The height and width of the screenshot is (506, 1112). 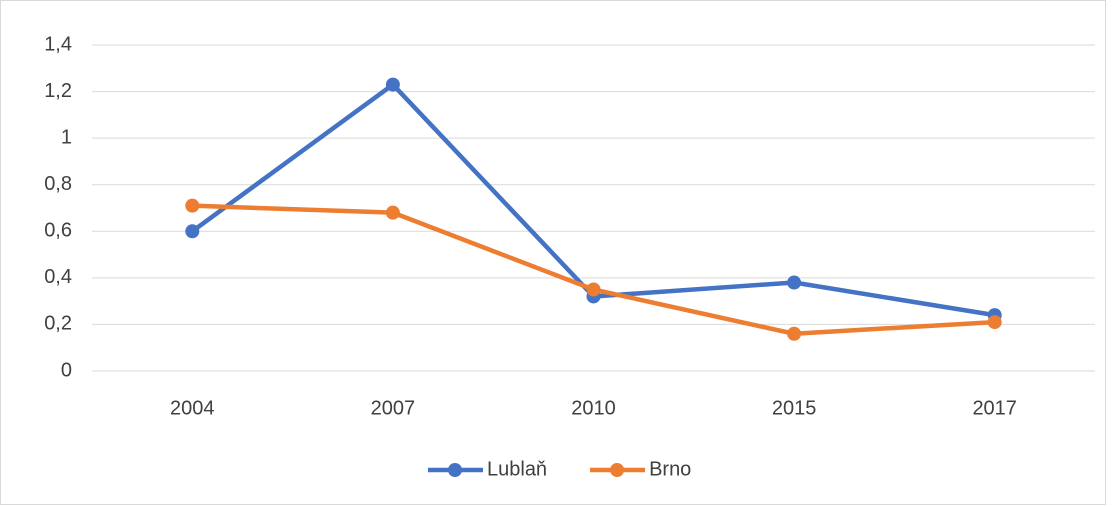 I want to click on y-tick-label: 0,4, so click(x=58, y=277).